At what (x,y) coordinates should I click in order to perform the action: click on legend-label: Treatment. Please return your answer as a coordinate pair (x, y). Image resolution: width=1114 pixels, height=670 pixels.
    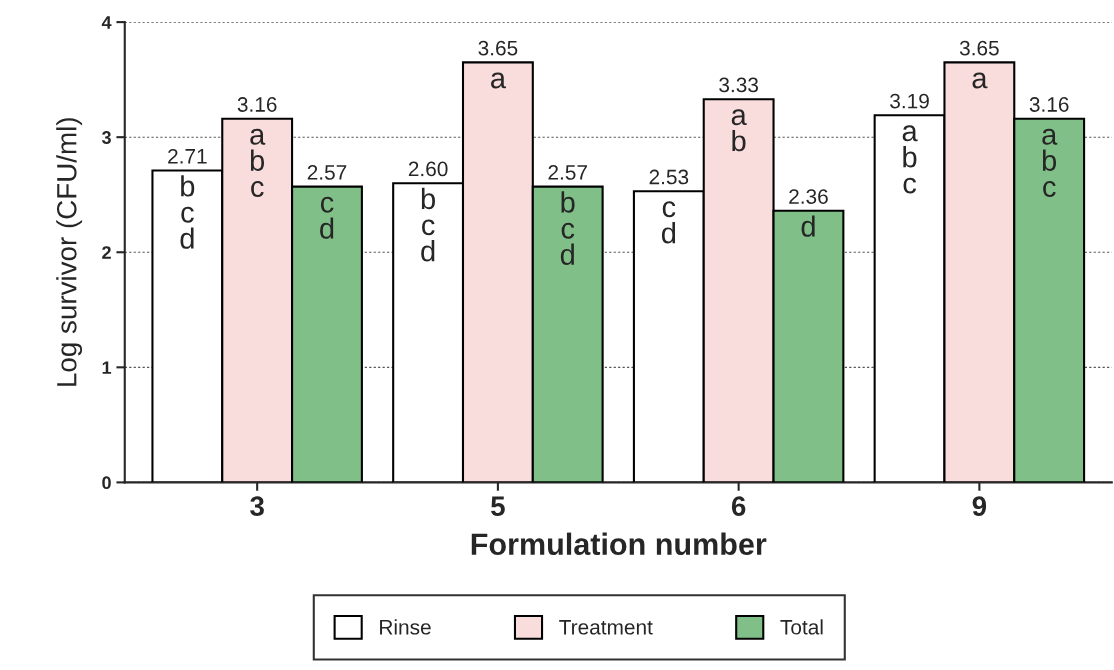
    Looking at the image, I should click on (606, 627).